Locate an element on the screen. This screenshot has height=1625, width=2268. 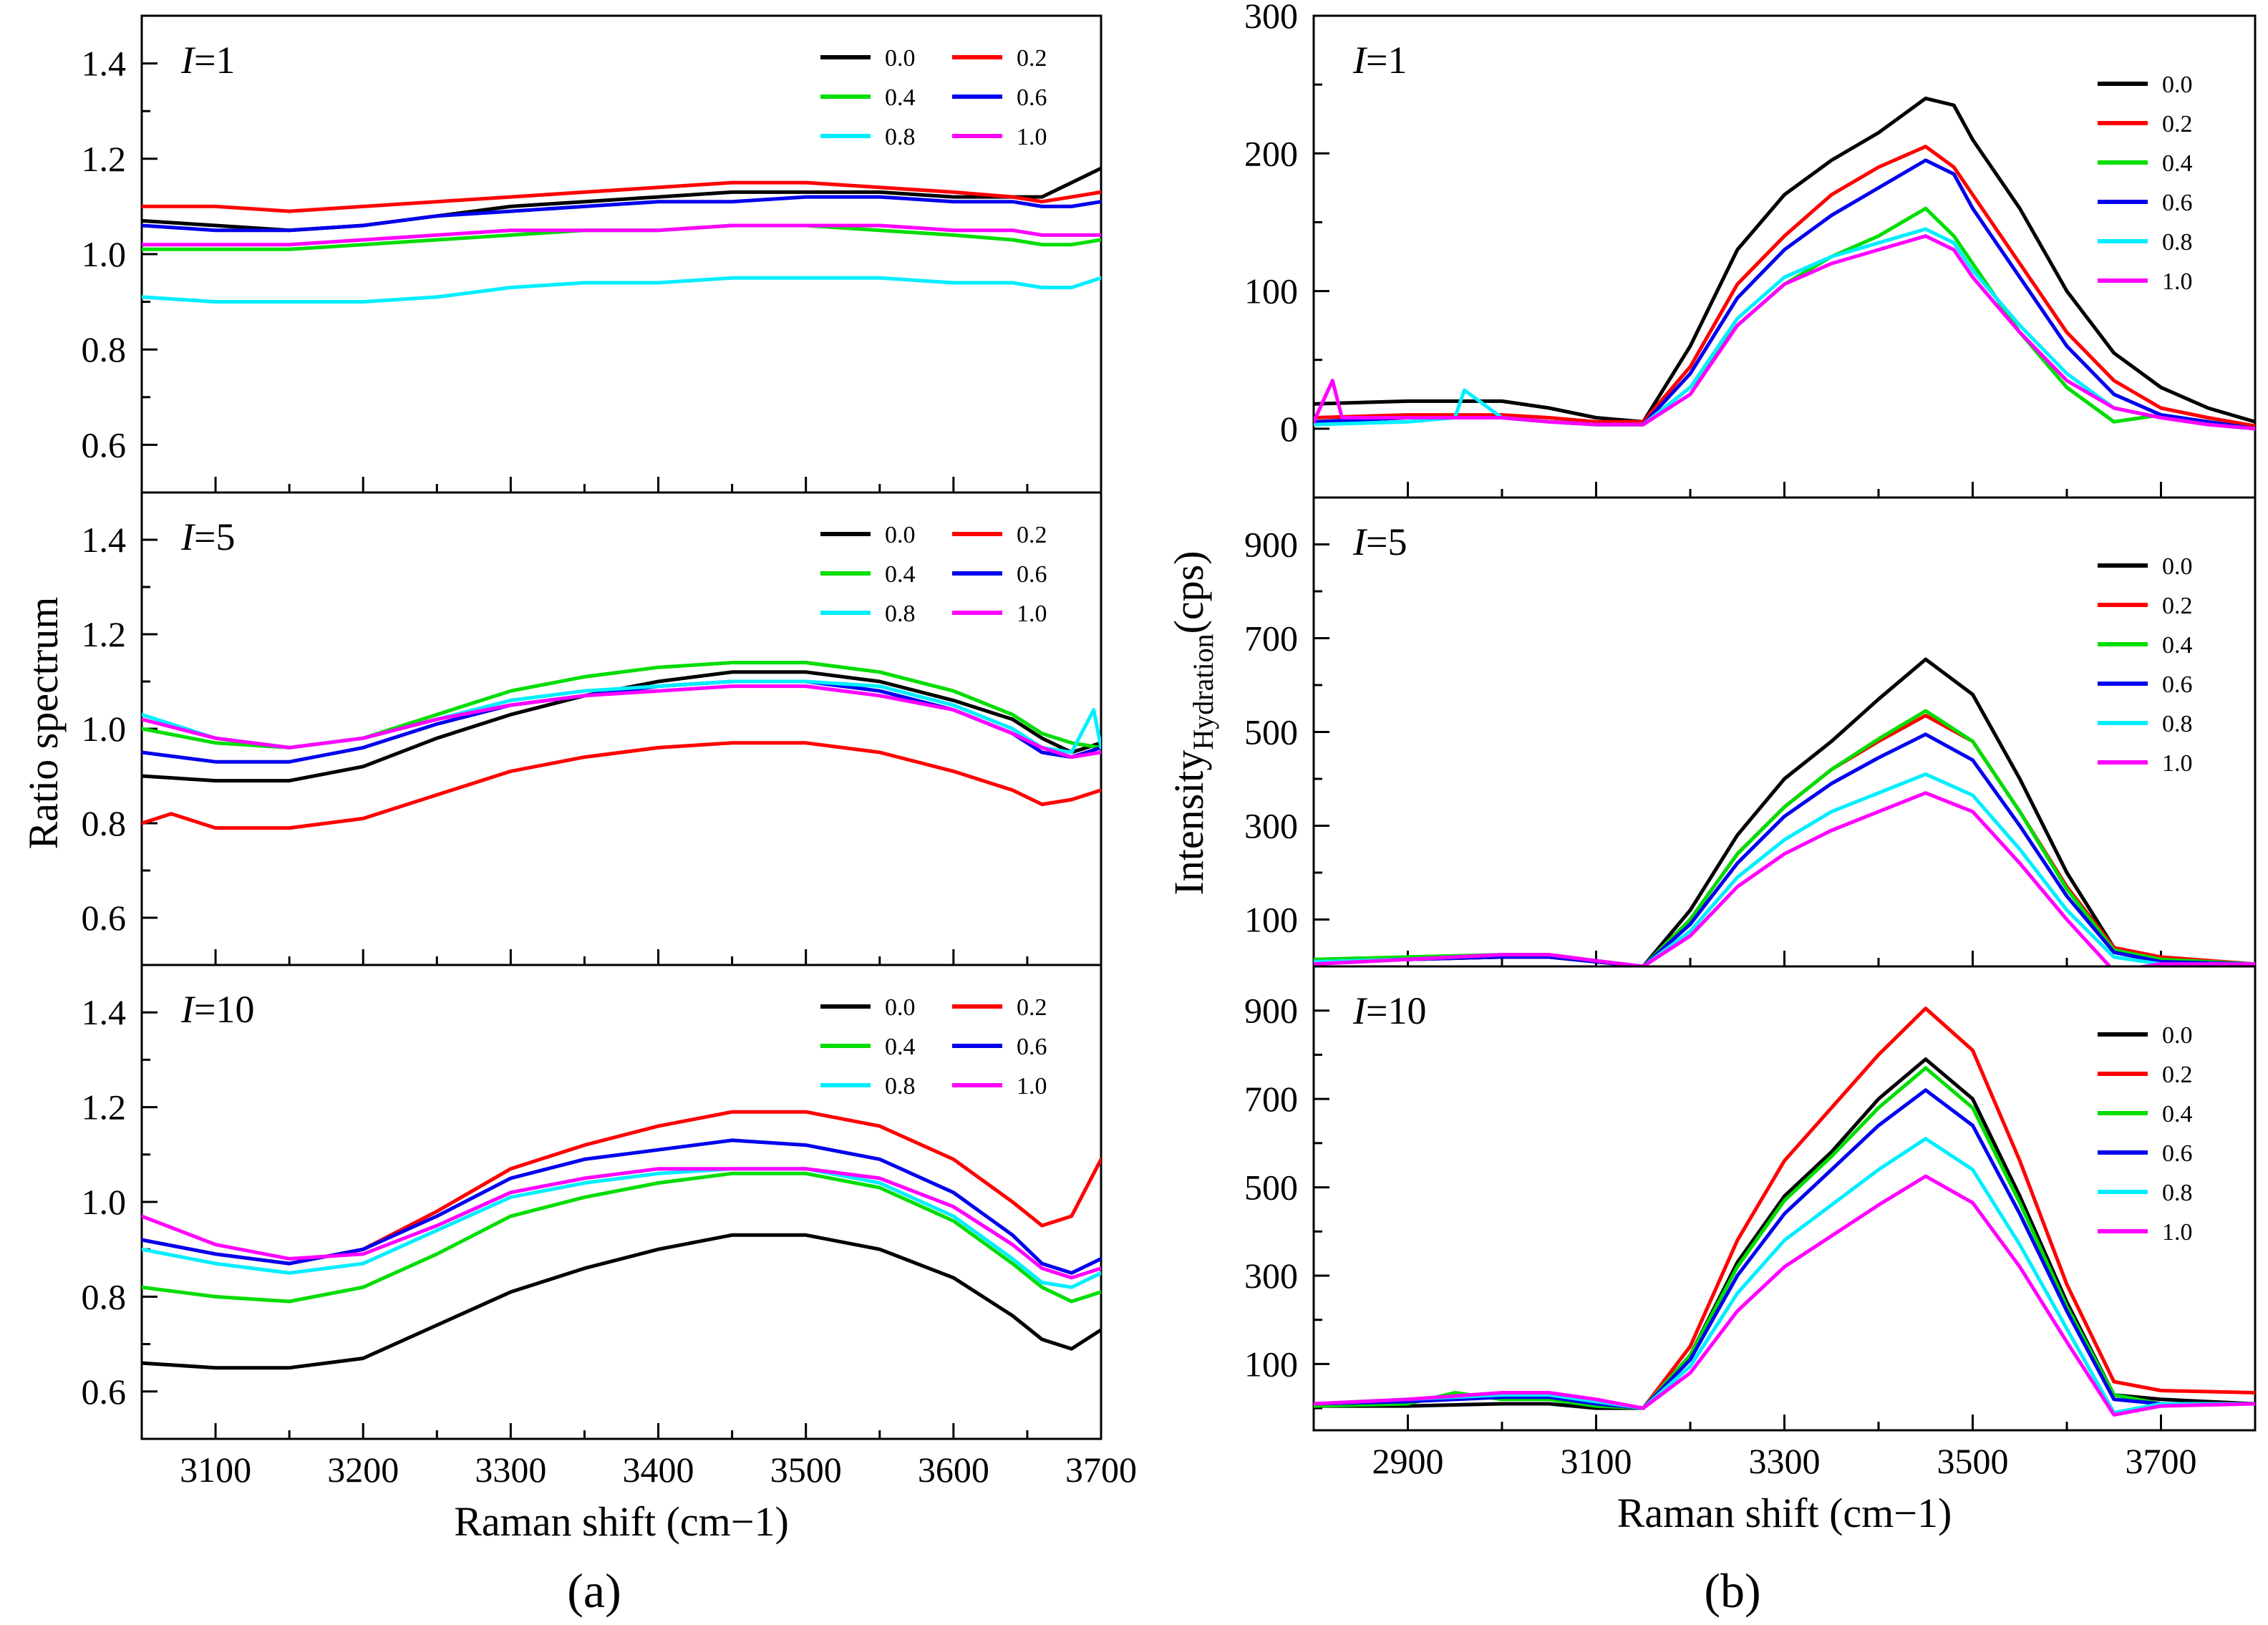
panel-b-legend-1: 0.0 0.2 0.4 0.6 0.8 1.0 is located at coordinates (2145, 183).